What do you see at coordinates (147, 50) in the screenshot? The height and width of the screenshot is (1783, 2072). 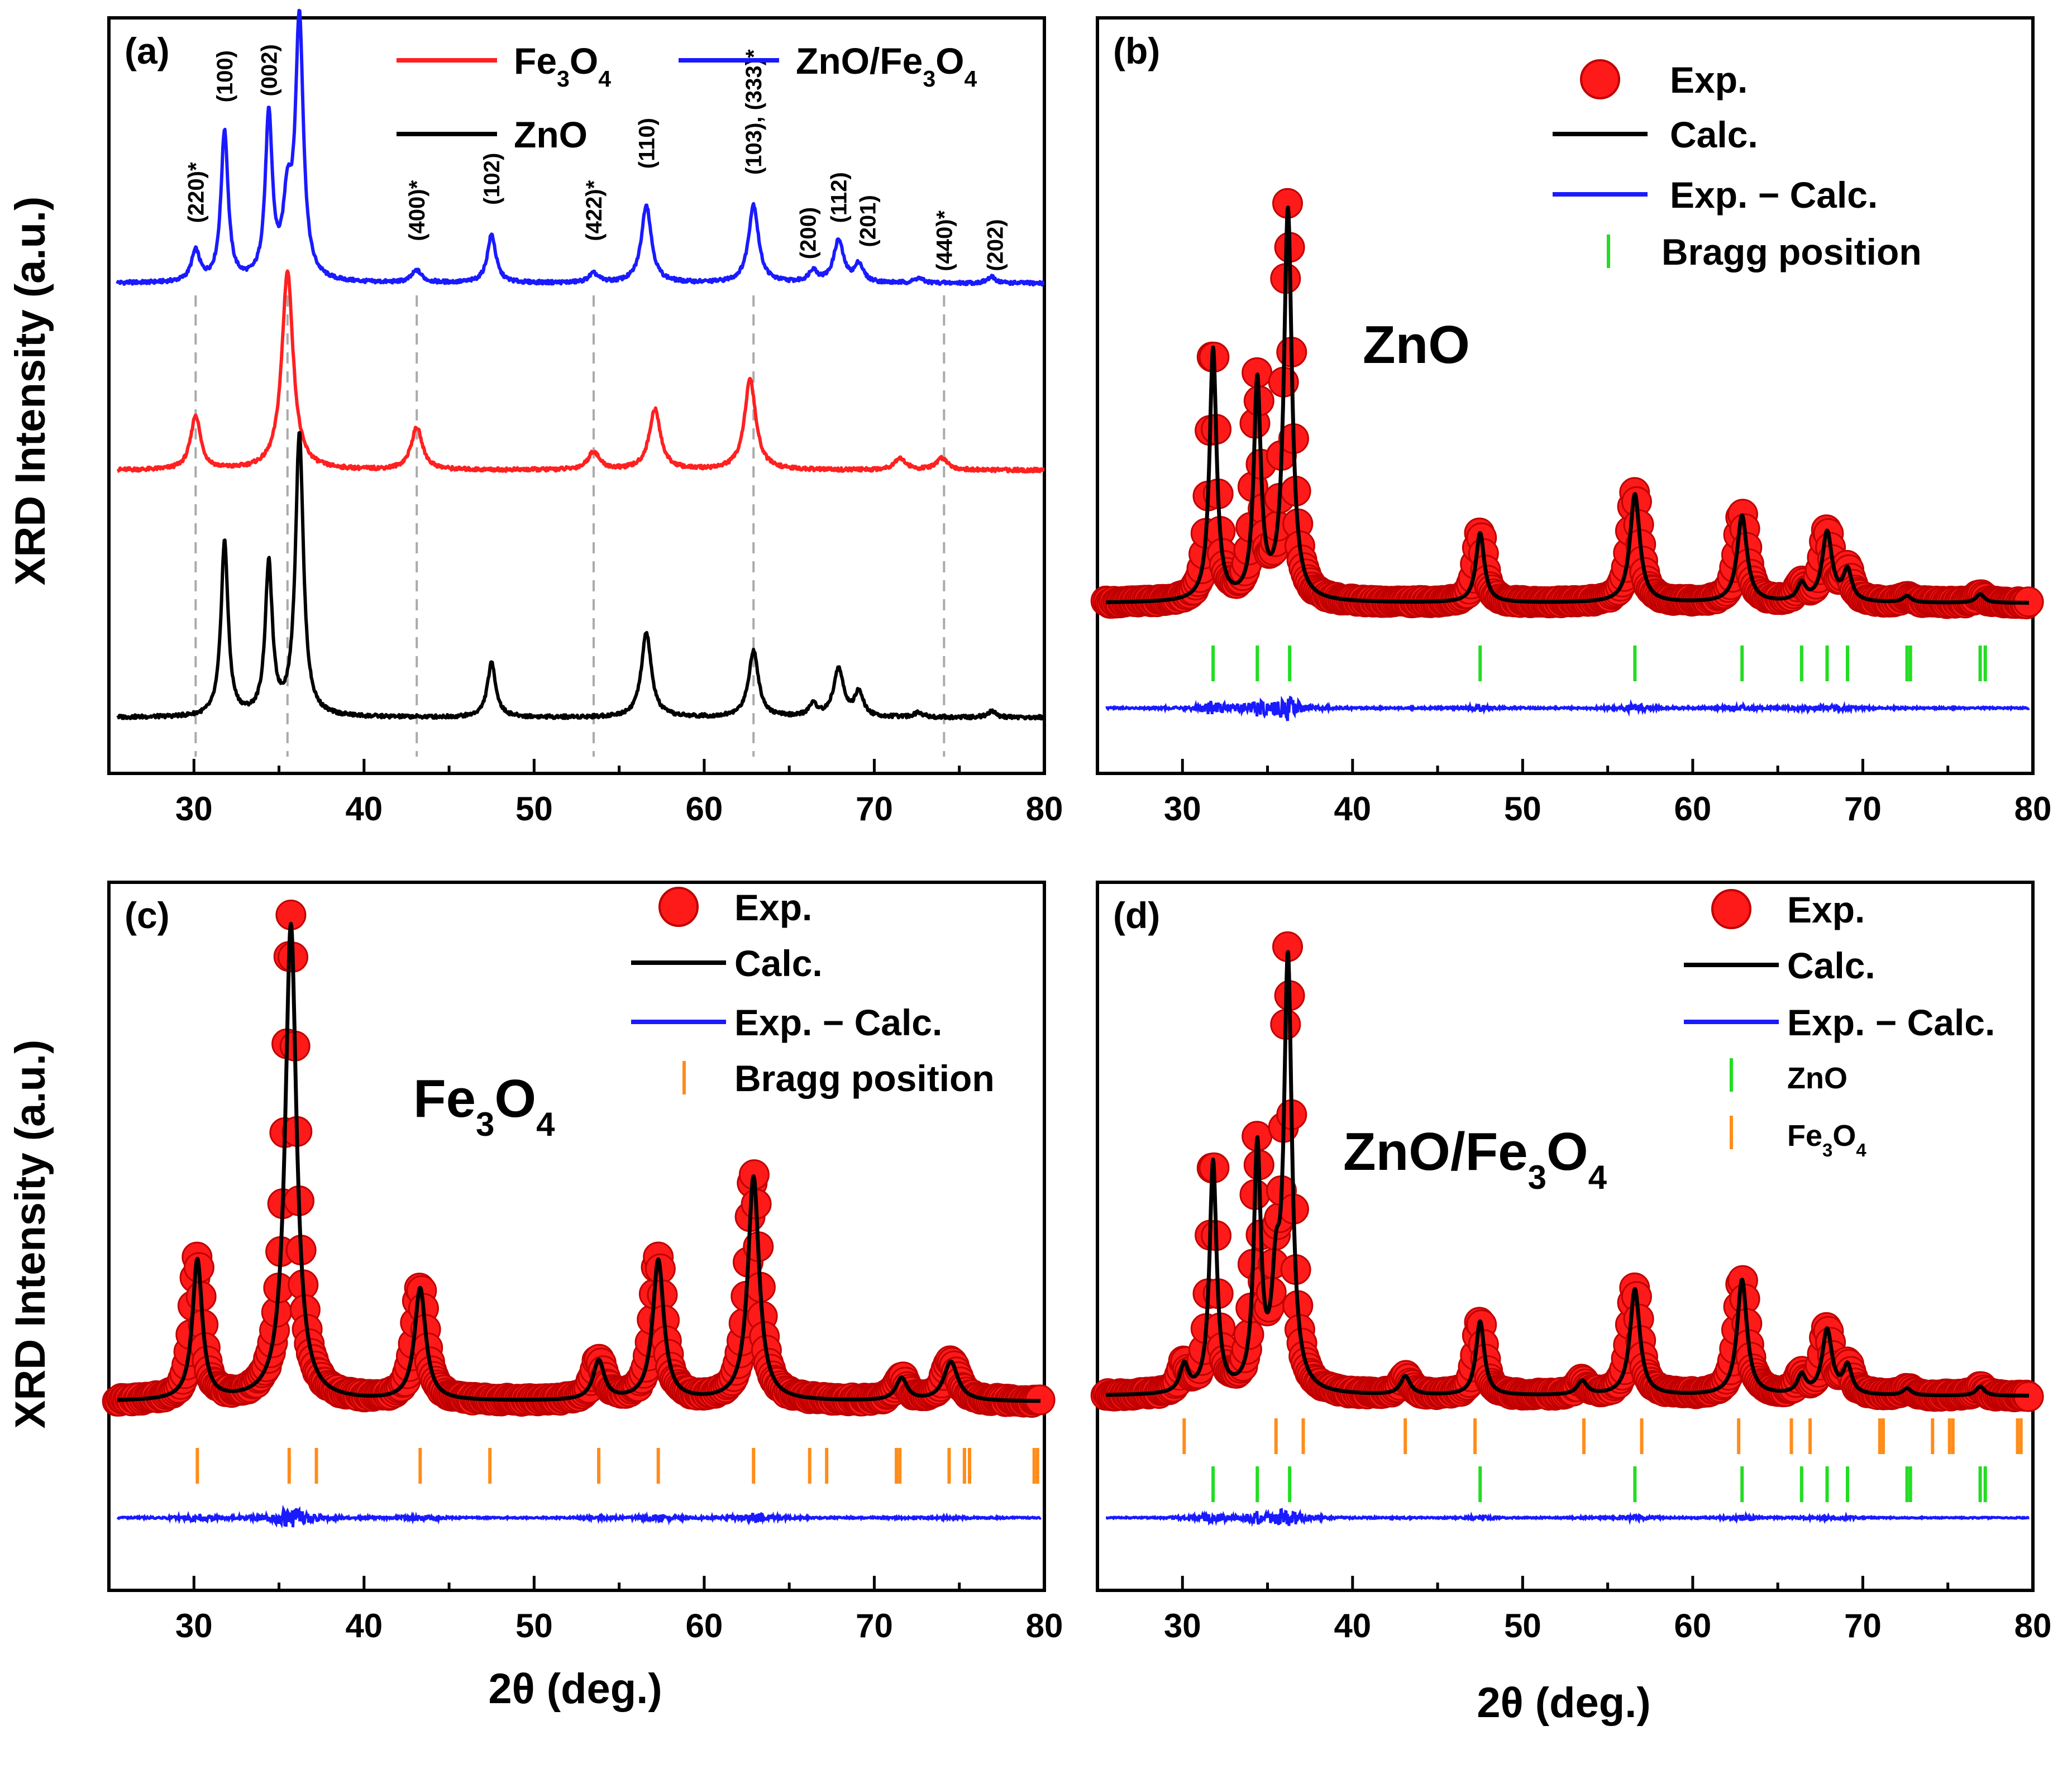 I see `panel-label: (a)` at bounding box center [147, 50].